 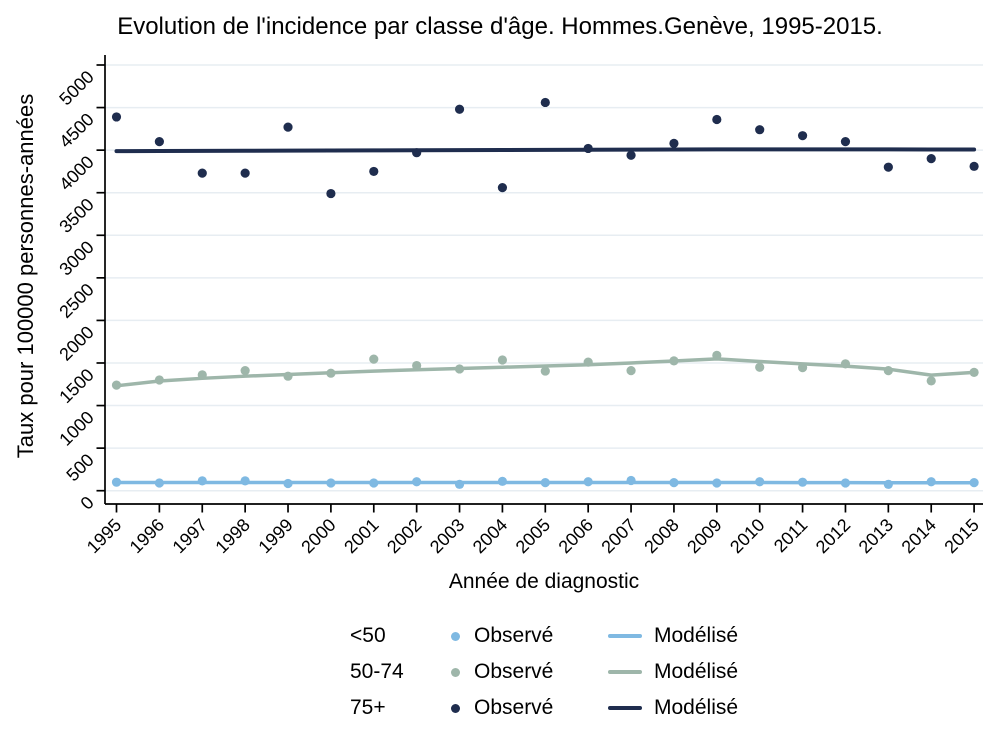 I want to click on y-axis-title: Taux pour 100000 personnes-années, so click(x=25, y=276).